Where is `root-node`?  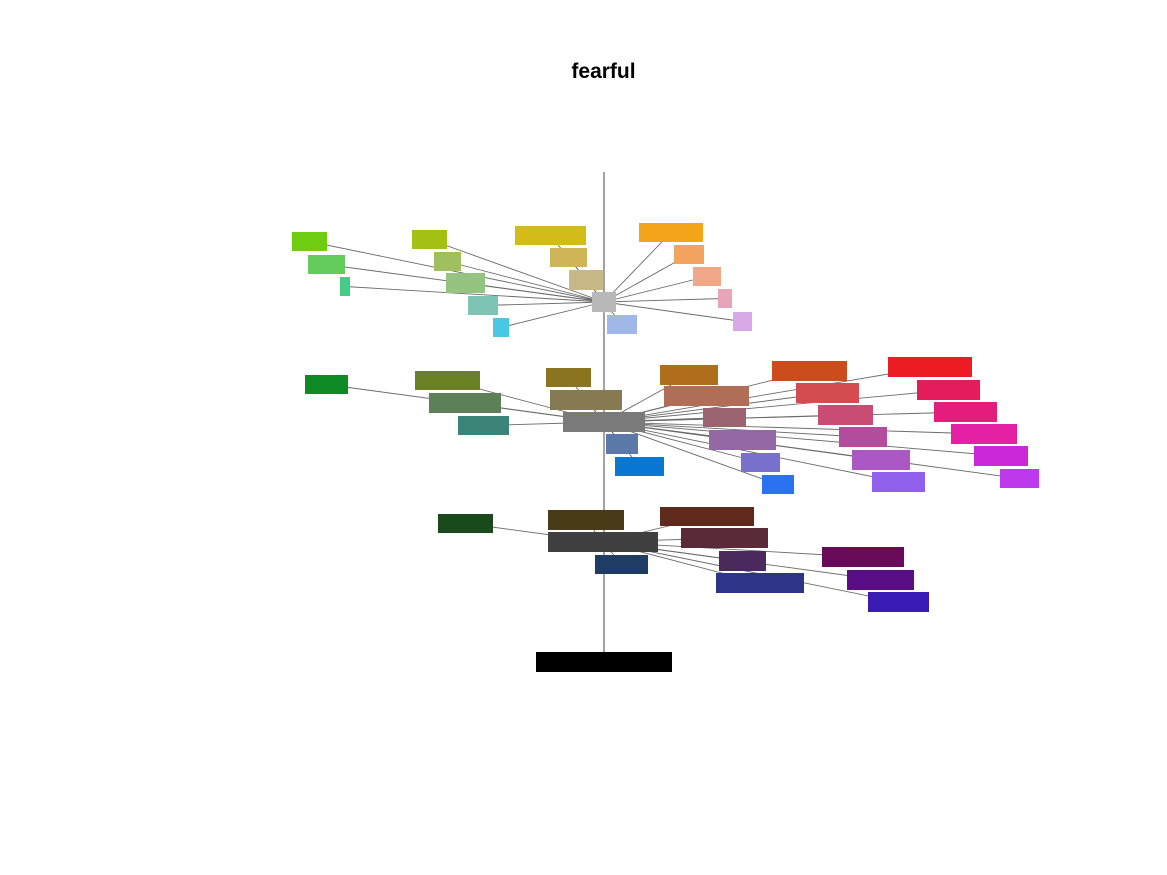 root-node is located at coordinates (604, 662).